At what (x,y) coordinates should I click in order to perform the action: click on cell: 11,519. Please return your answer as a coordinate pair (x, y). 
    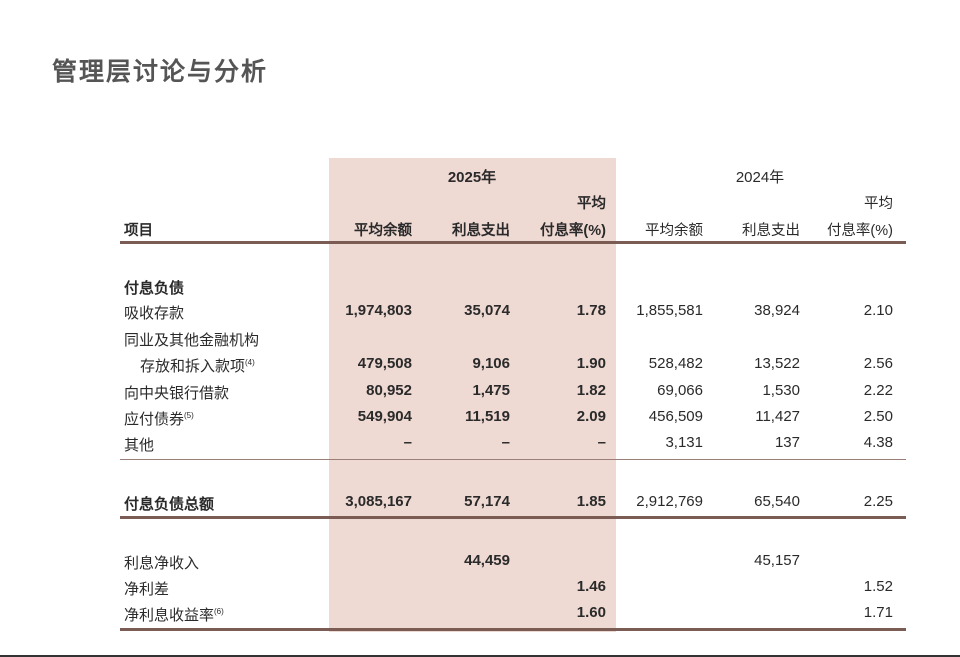
    Looking at the image, I should click on (487, 416).